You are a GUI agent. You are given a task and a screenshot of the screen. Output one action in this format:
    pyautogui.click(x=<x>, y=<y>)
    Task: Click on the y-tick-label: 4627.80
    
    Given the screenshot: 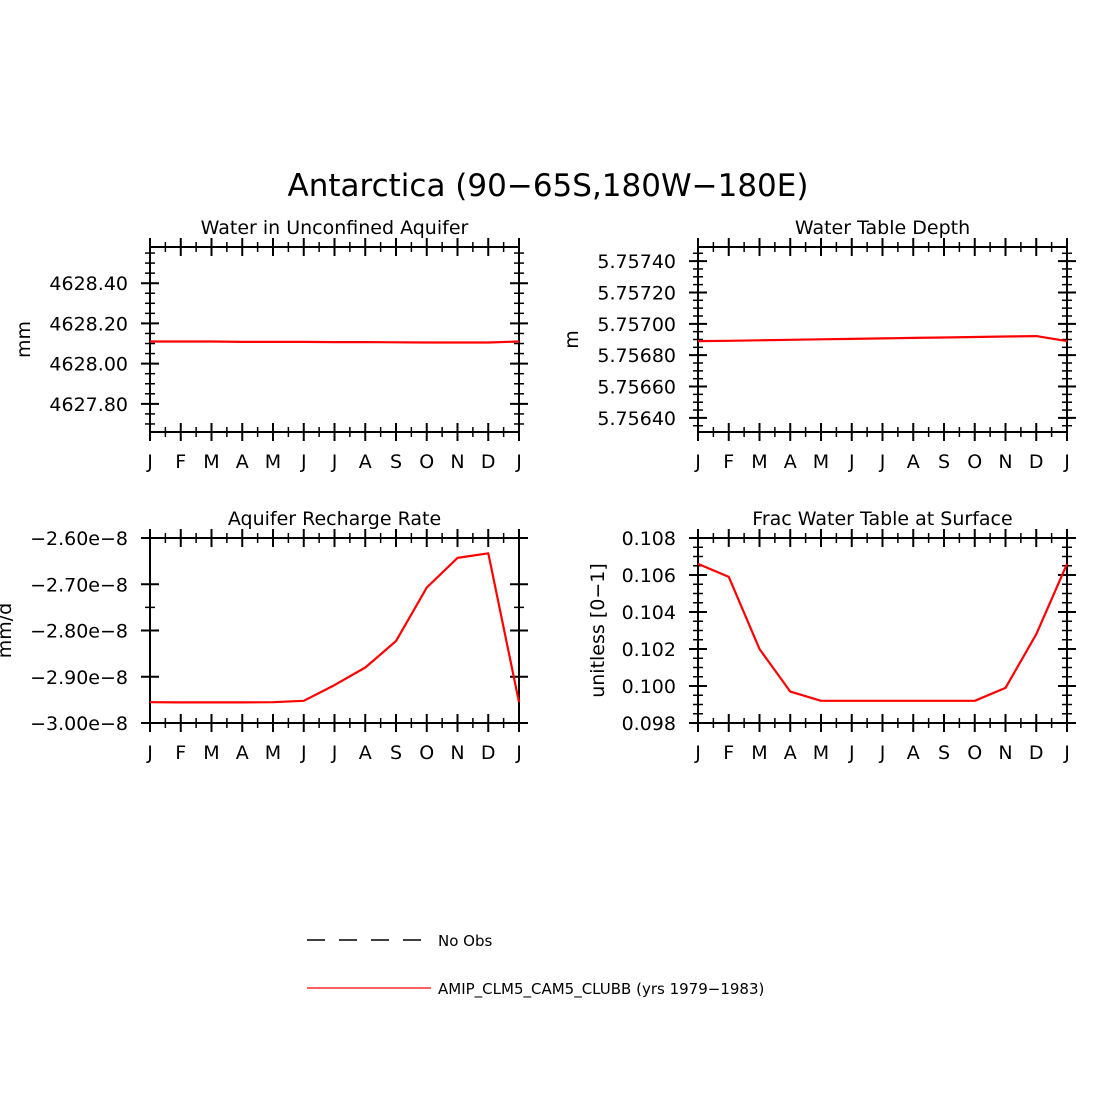 What is the action you would take?
    pyautogui.click(x=88, y=405)
    